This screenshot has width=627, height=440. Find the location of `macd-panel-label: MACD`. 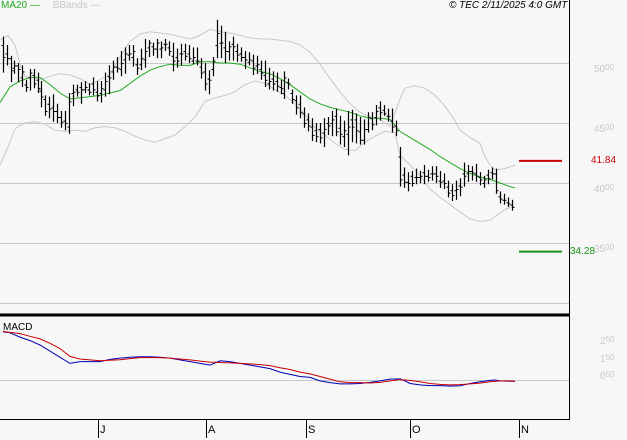

macd-panel-label: MACD is located at coordinates (18, 327).